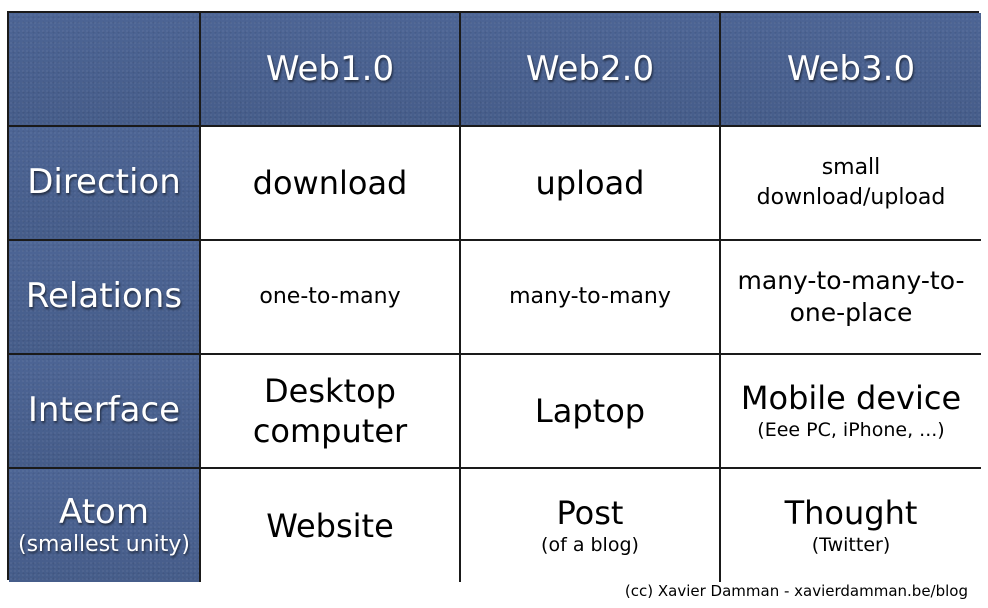 This screenshot has width=988, height=608. I want to click on table-cell: Thought (Twitter), so click(851, 525).